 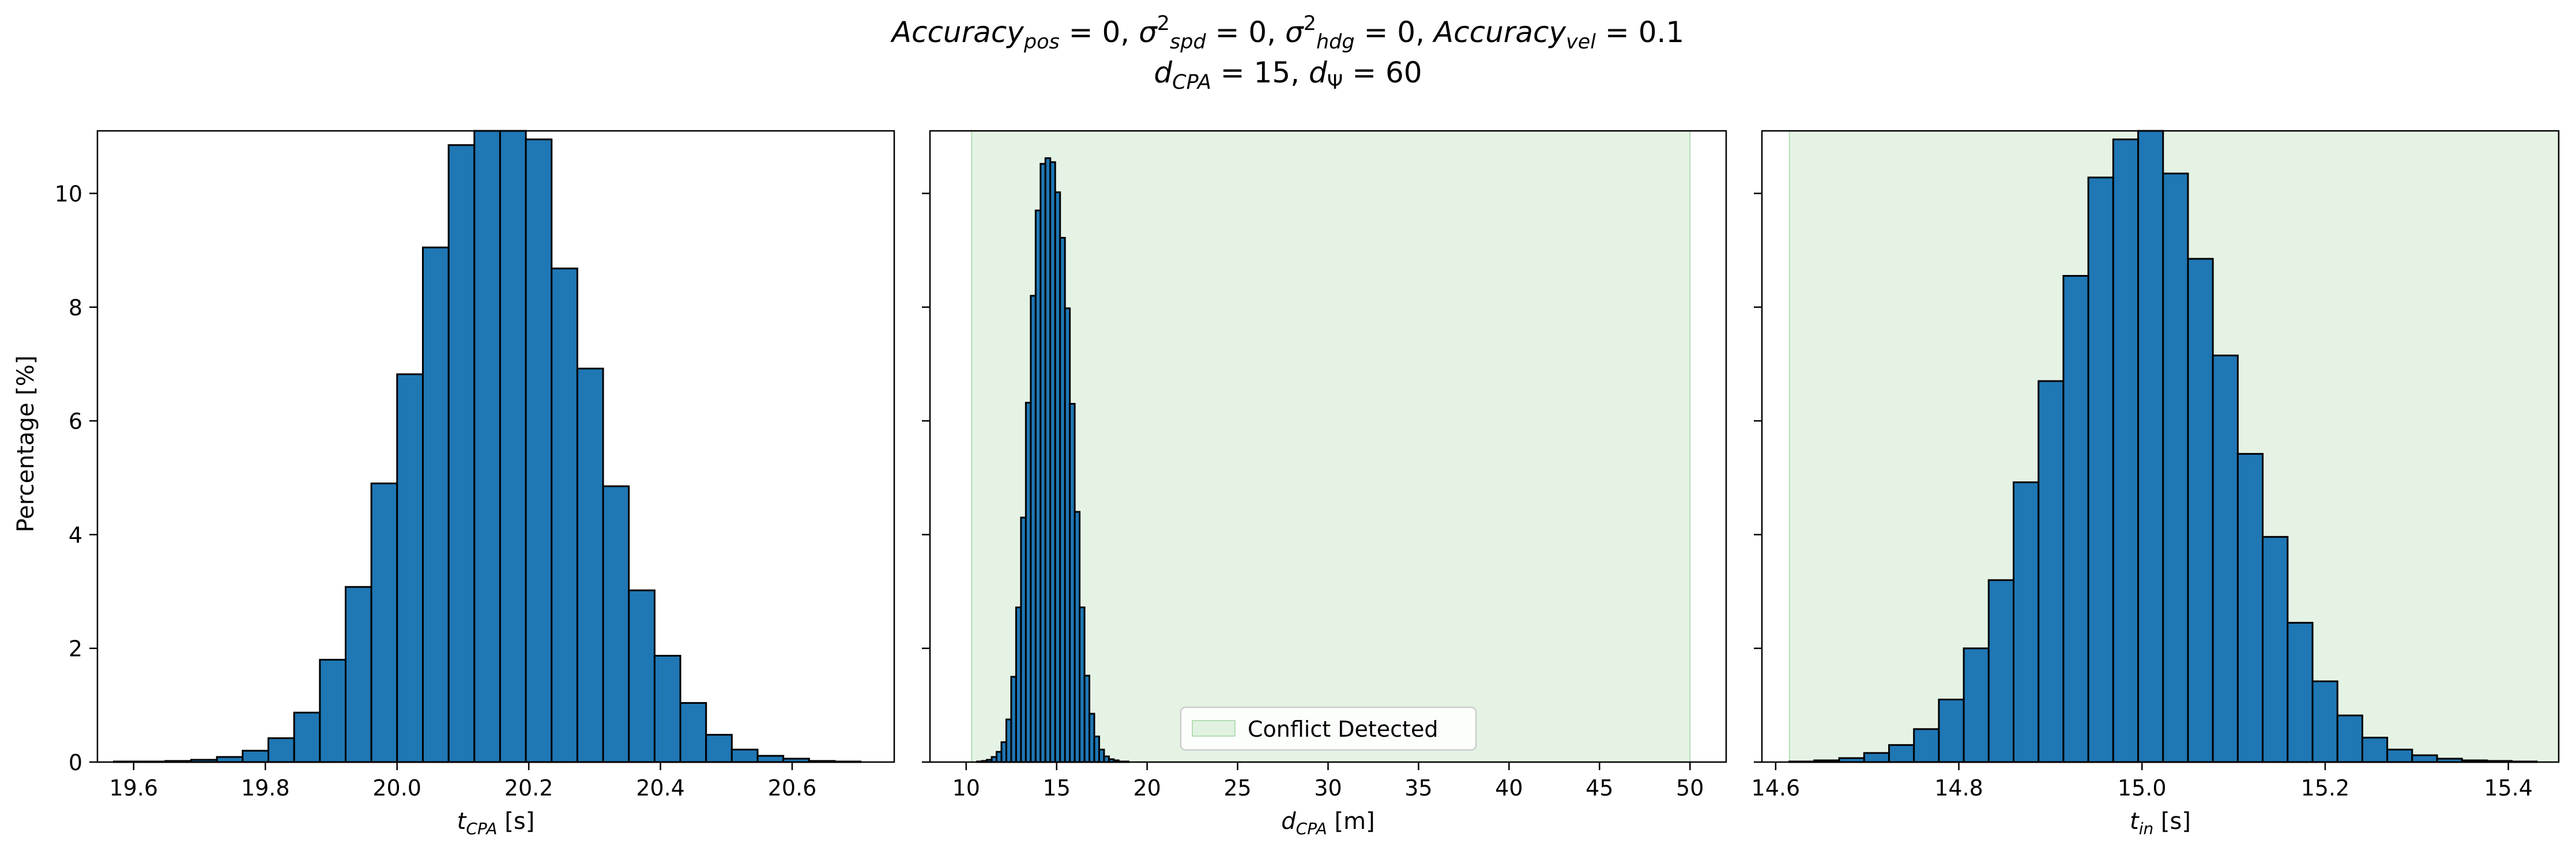 I want to click on x-axis-label: tin​ [s], so click(x=2160, y=823).